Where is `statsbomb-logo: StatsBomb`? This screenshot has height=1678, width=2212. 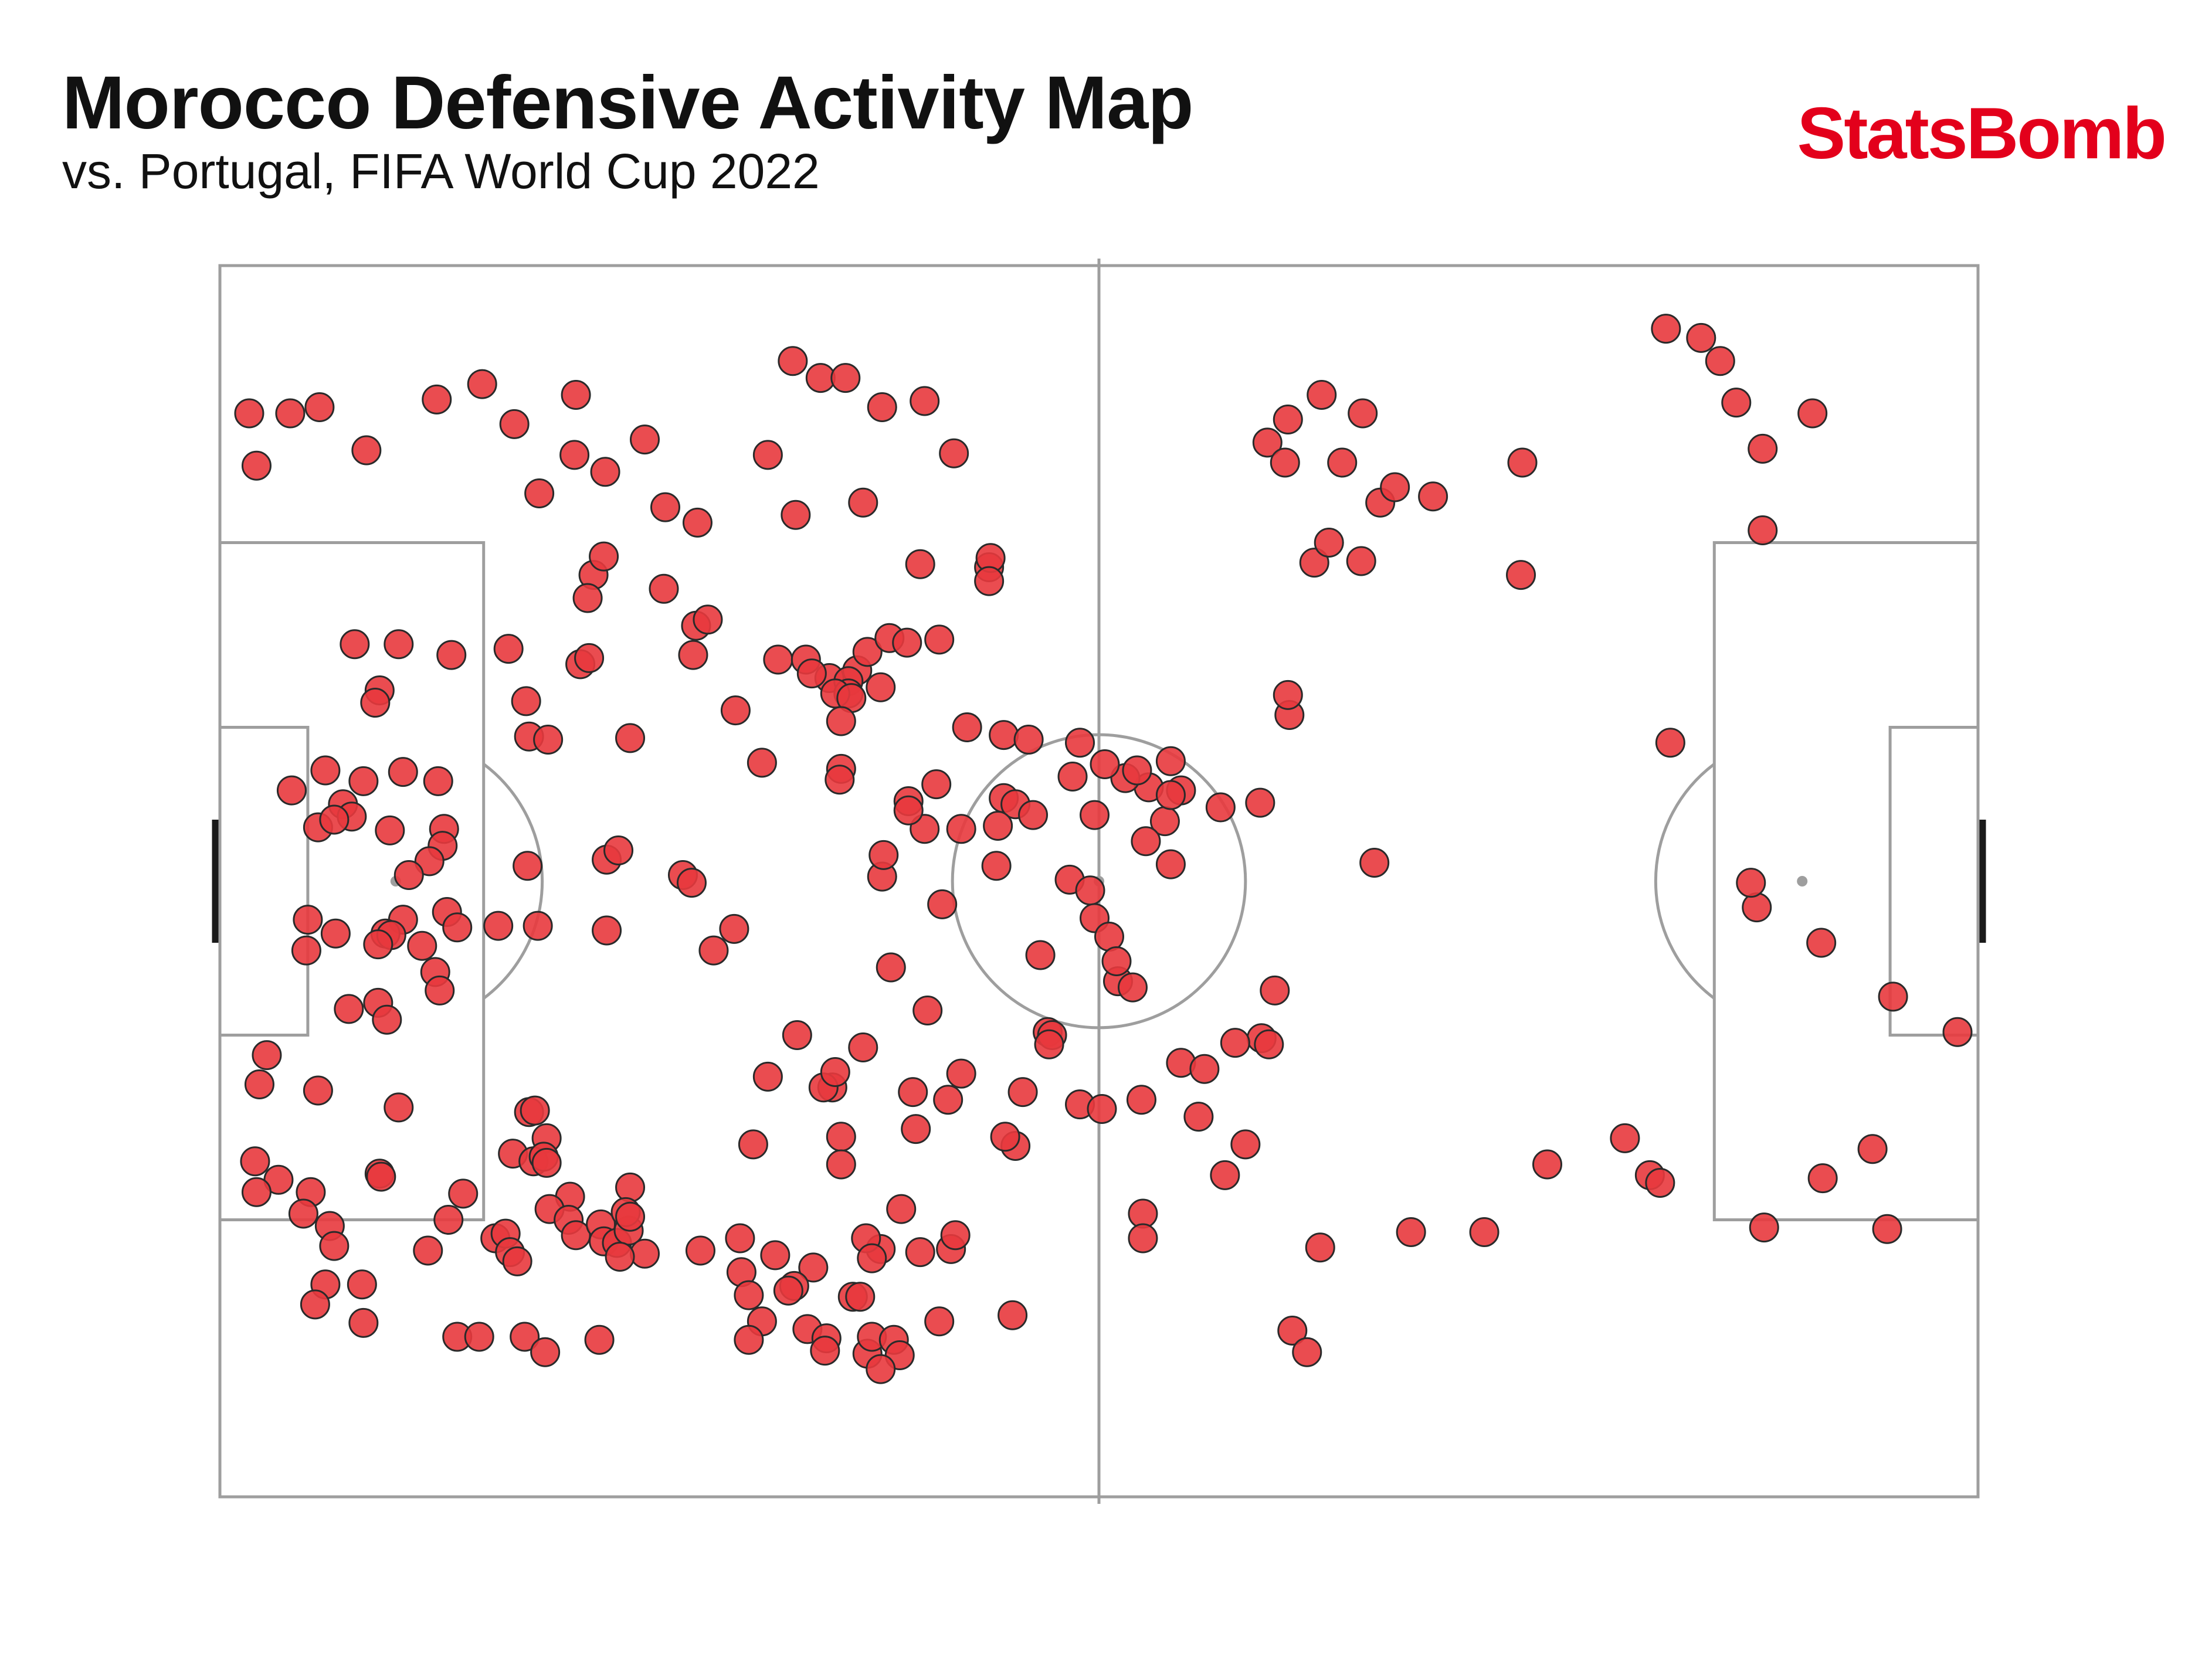
statsbomb-logo: StatsBomb is located at coordinates (1982, 133).